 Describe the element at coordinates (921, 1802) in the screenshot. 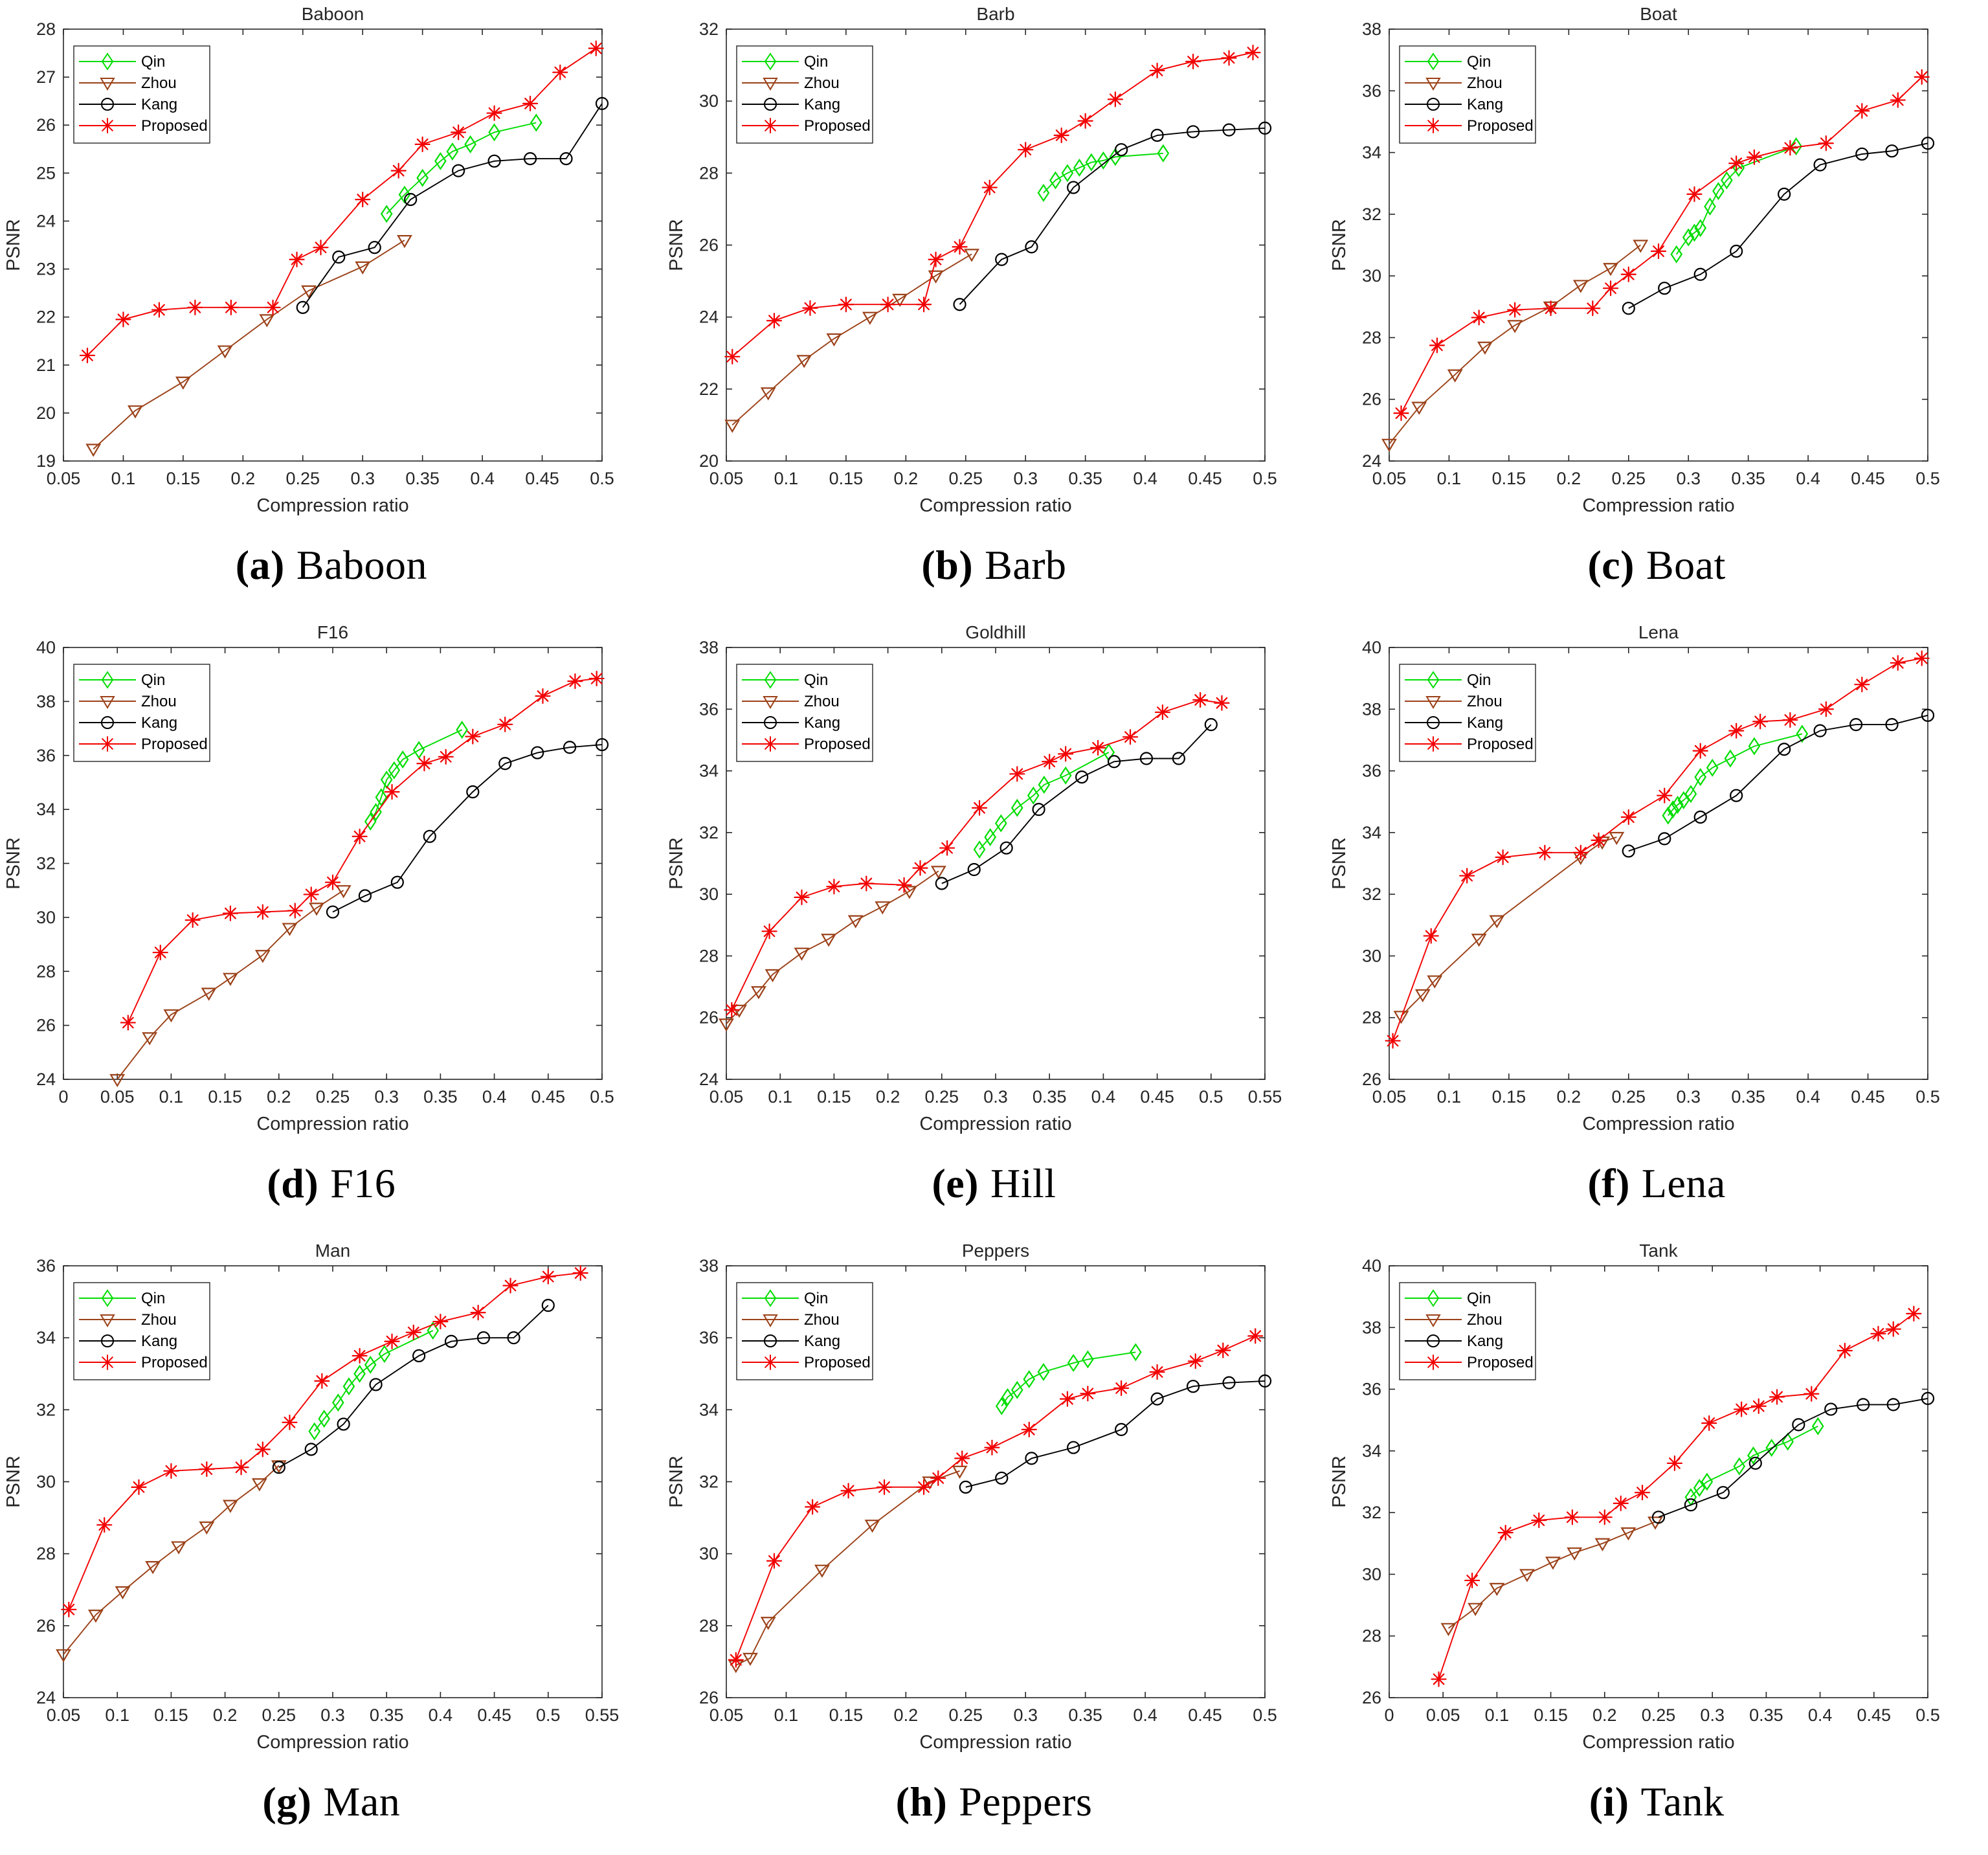

I see `caption-letter: (h)` at that location.